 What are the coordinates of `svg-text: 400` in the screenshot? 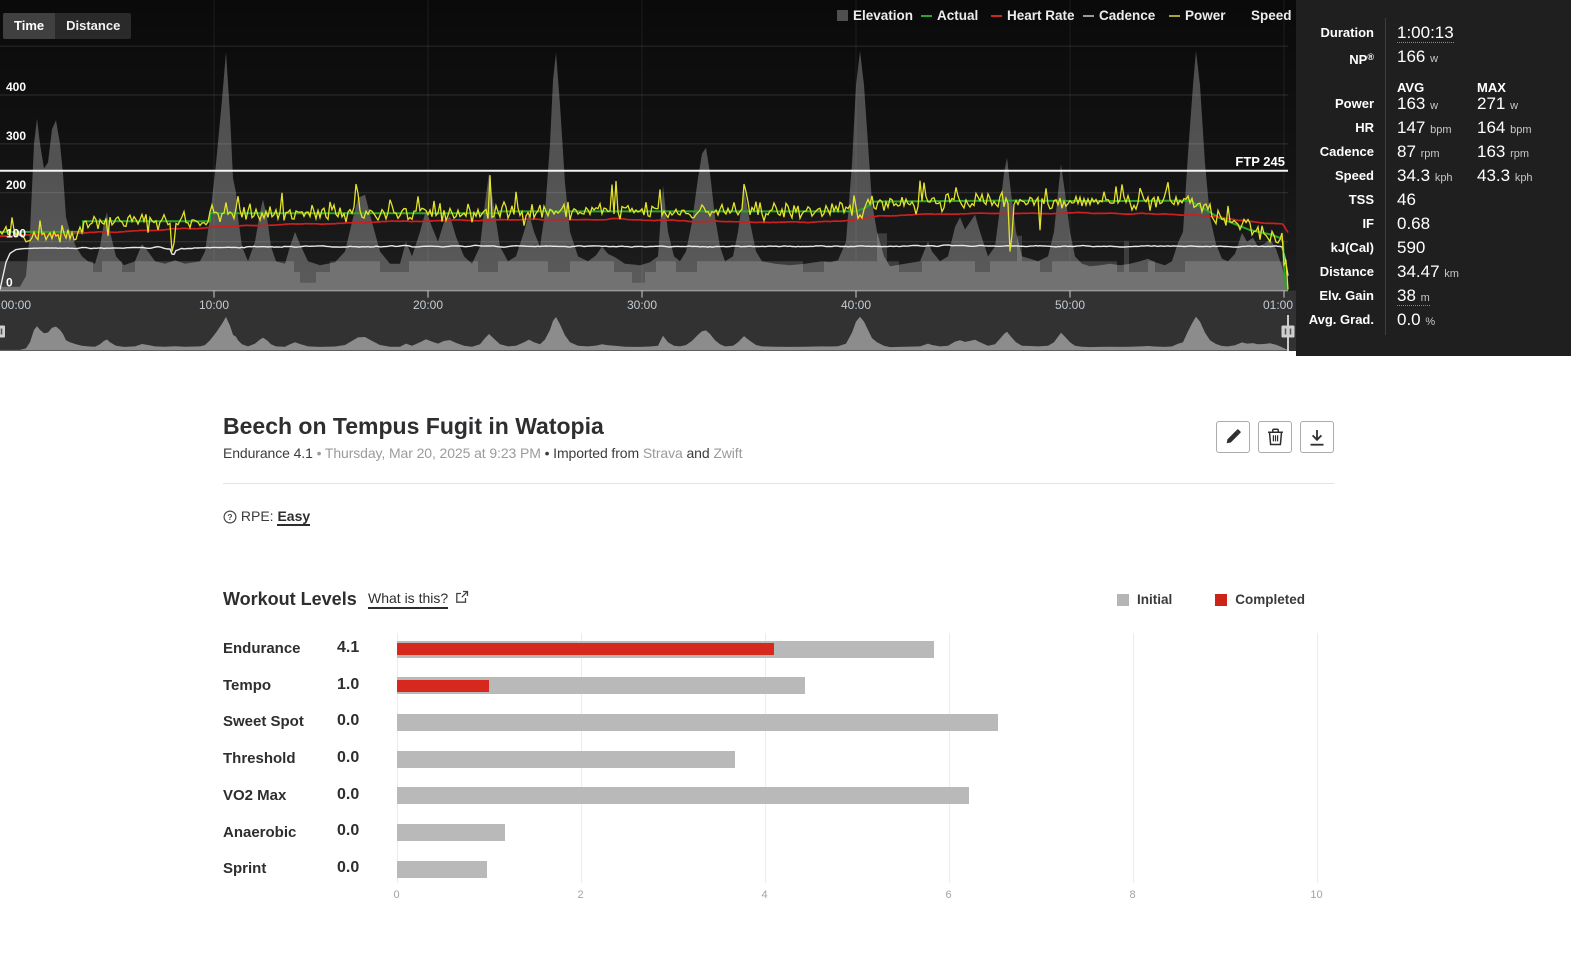 It's located at (16, 87).